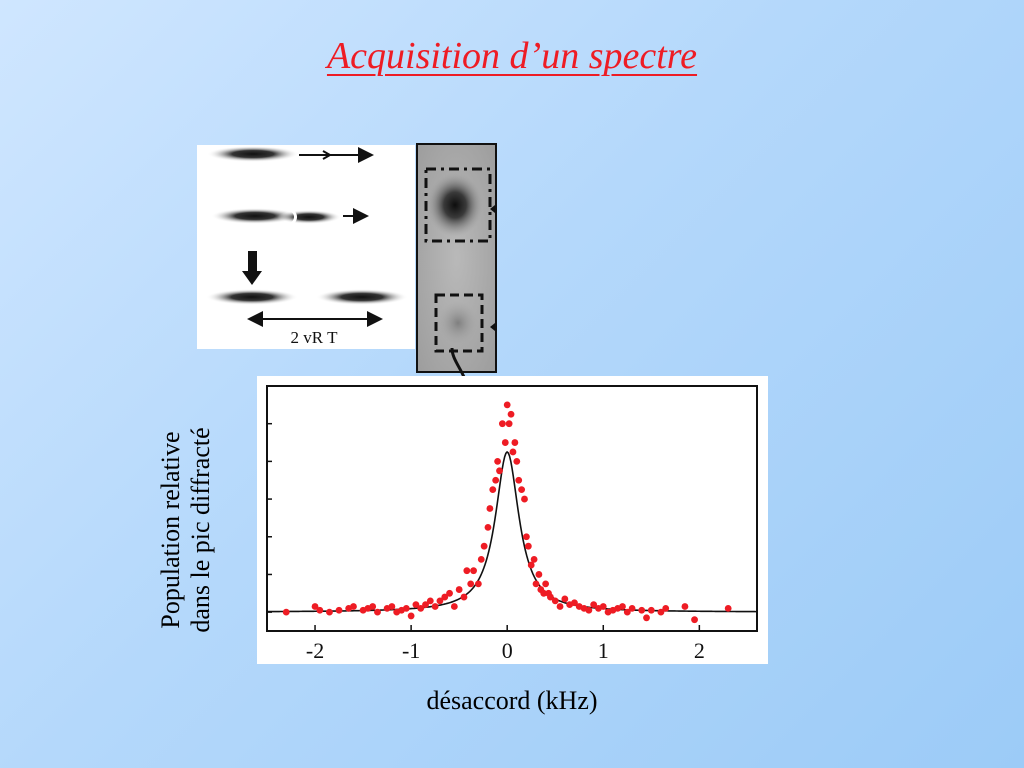 The height and width of the screenshot is (768, 1024). What do you see at coordinates (170, 530) in the screenshot?
I see `y-axis-label-line1: Population relative` at bounding box center [170, 530].